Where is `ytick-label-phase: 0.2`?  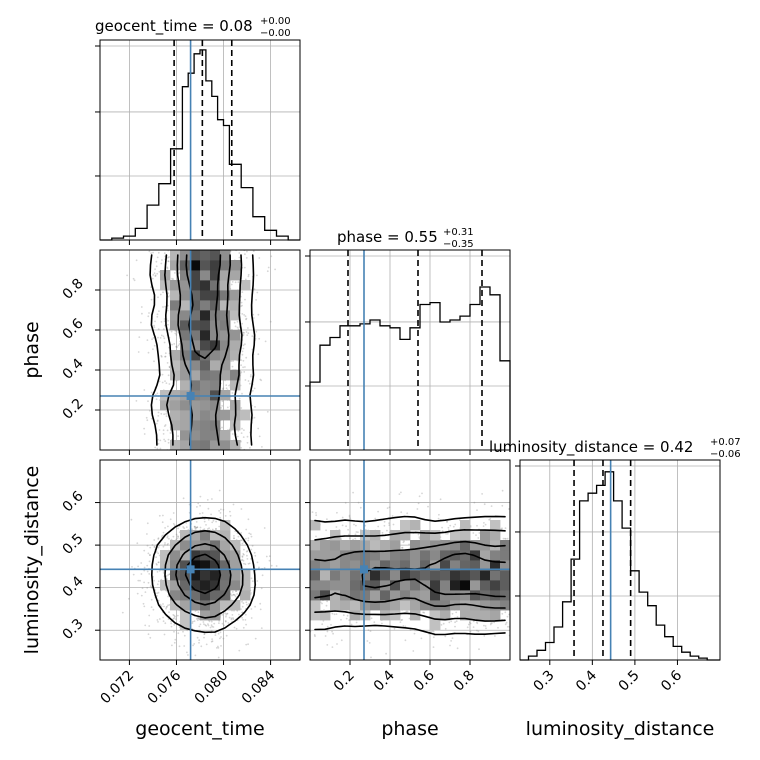
ytick-label-phase: 0.2 is located at coordinates (73, 409).